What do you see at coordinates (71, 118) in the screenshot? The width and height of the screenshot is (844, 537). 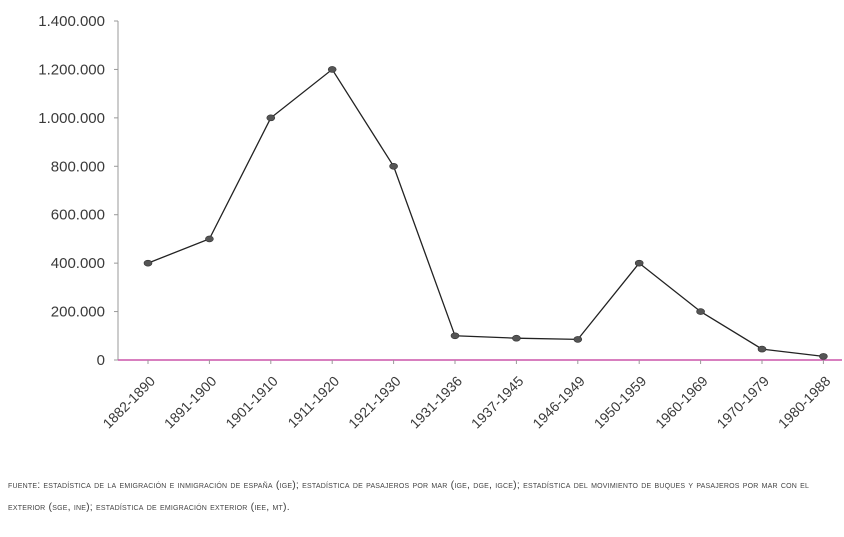 I see `y-tick-label: 1.000.000` at bounding box center [71, 118].